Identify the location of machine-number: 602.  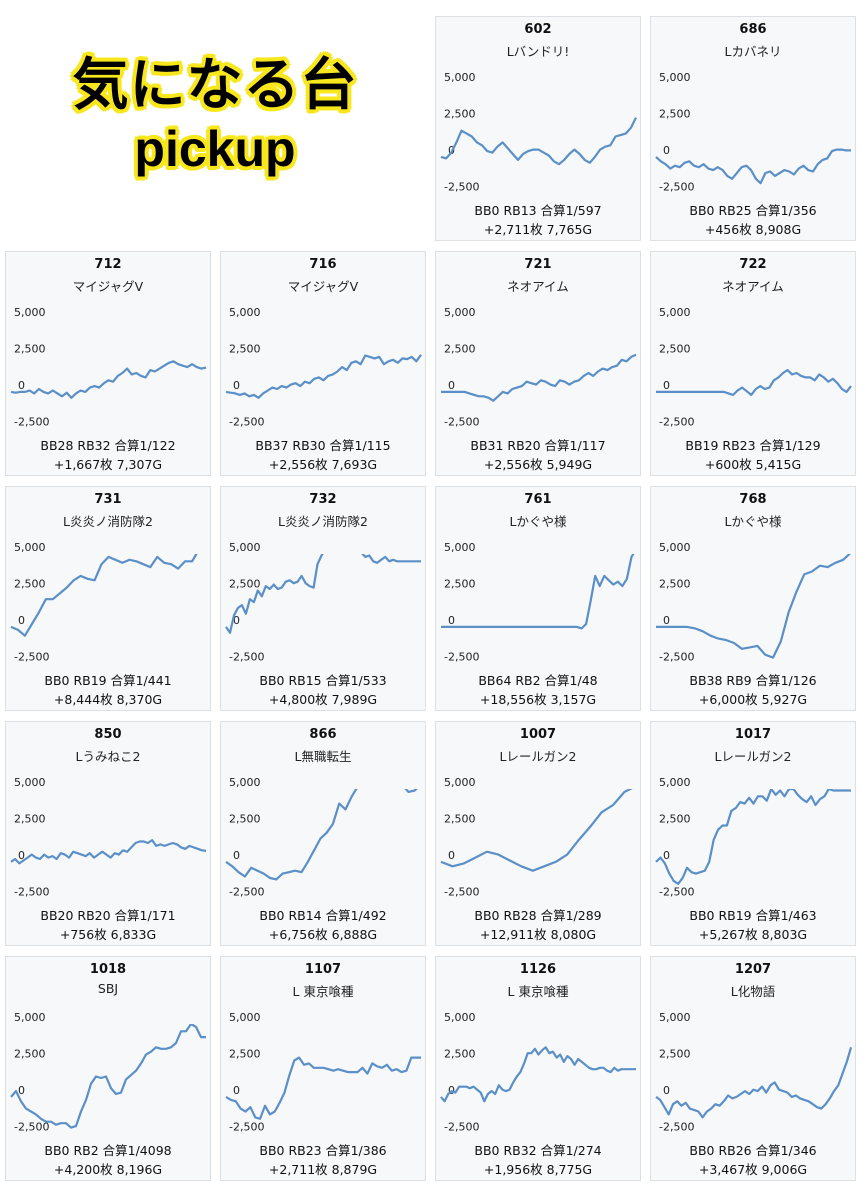
(538, 29).